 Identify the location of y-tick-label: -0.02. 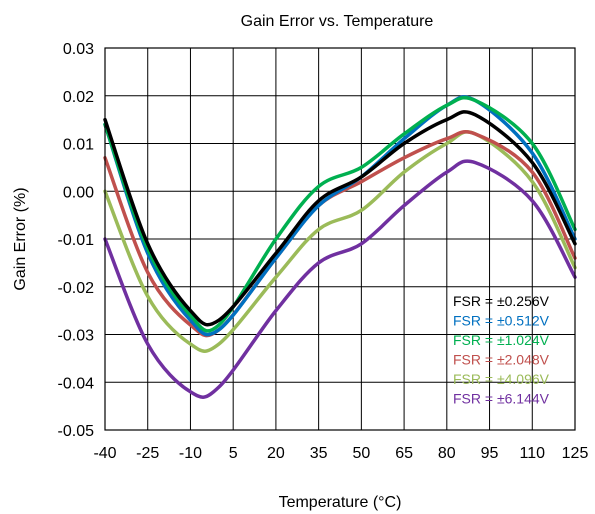
(76, 288).